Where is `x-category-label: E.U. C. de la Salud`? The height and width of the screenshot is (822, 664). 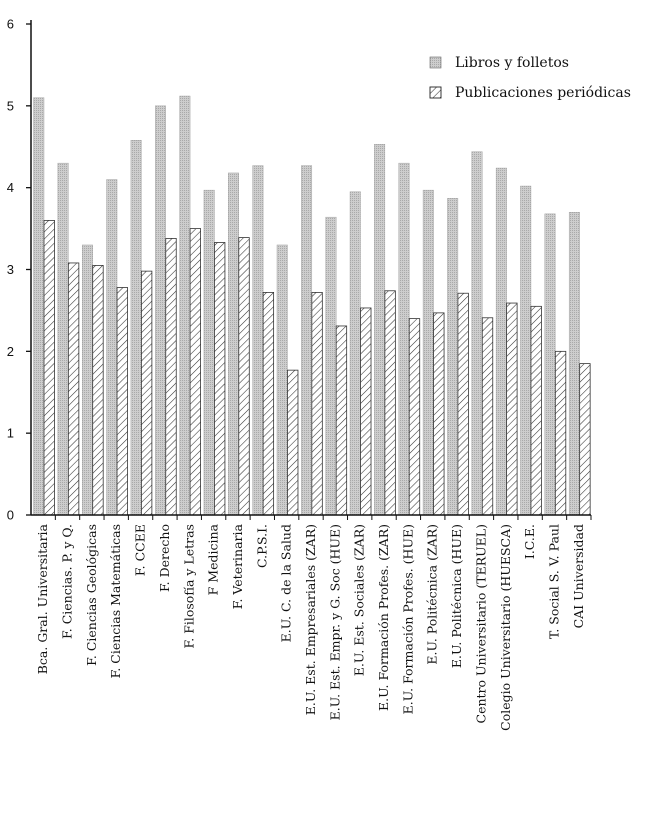 x-category-label: E.U. C. de la Salud is located at coordinates (286, 583).